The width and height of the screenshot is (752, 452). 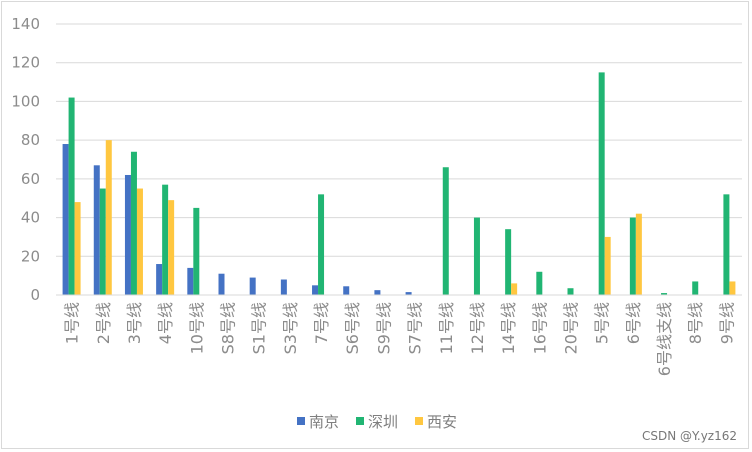 What do you see at coordinates (442, 422) in the screenshot?
I see `legend-label: 西安` at bounding box center [442, 422].